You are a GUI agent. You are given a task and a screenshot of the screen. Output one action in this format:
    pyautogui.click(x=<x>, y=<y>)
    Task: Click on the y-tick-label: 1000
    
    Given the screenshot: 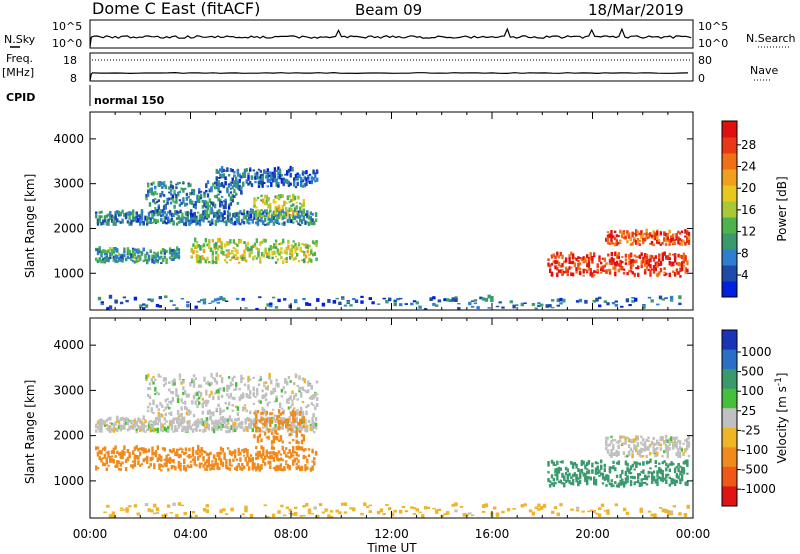 What is the action you would take?
    pyautogui.click(x=68, y=273)
    